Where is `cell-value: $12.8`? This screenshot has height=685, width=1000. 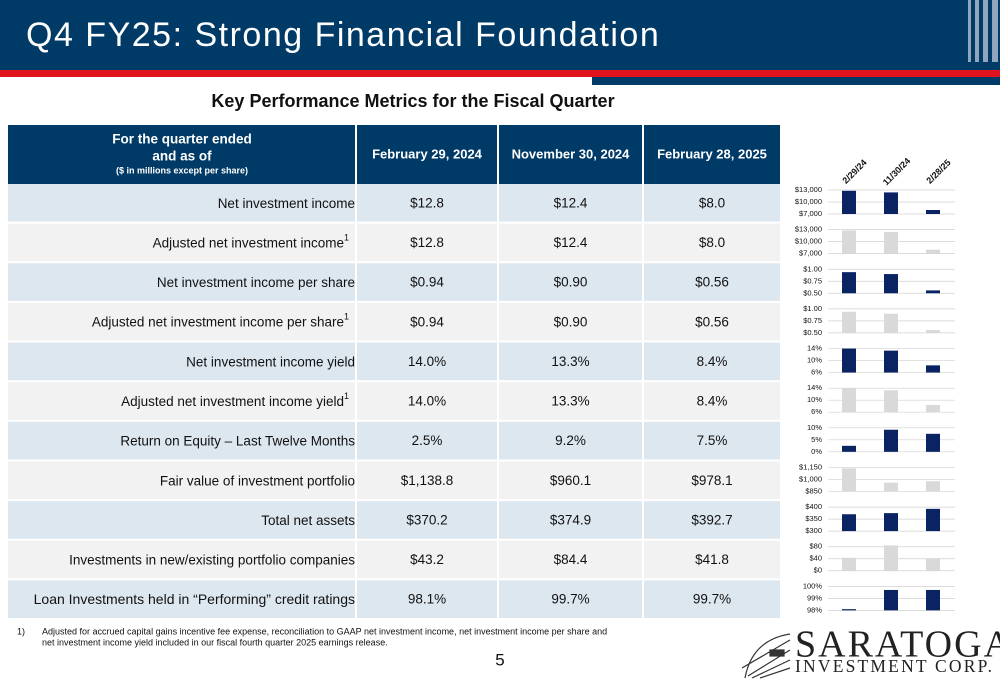 cell-value: $12.8 is located at coordinates (427, 202).